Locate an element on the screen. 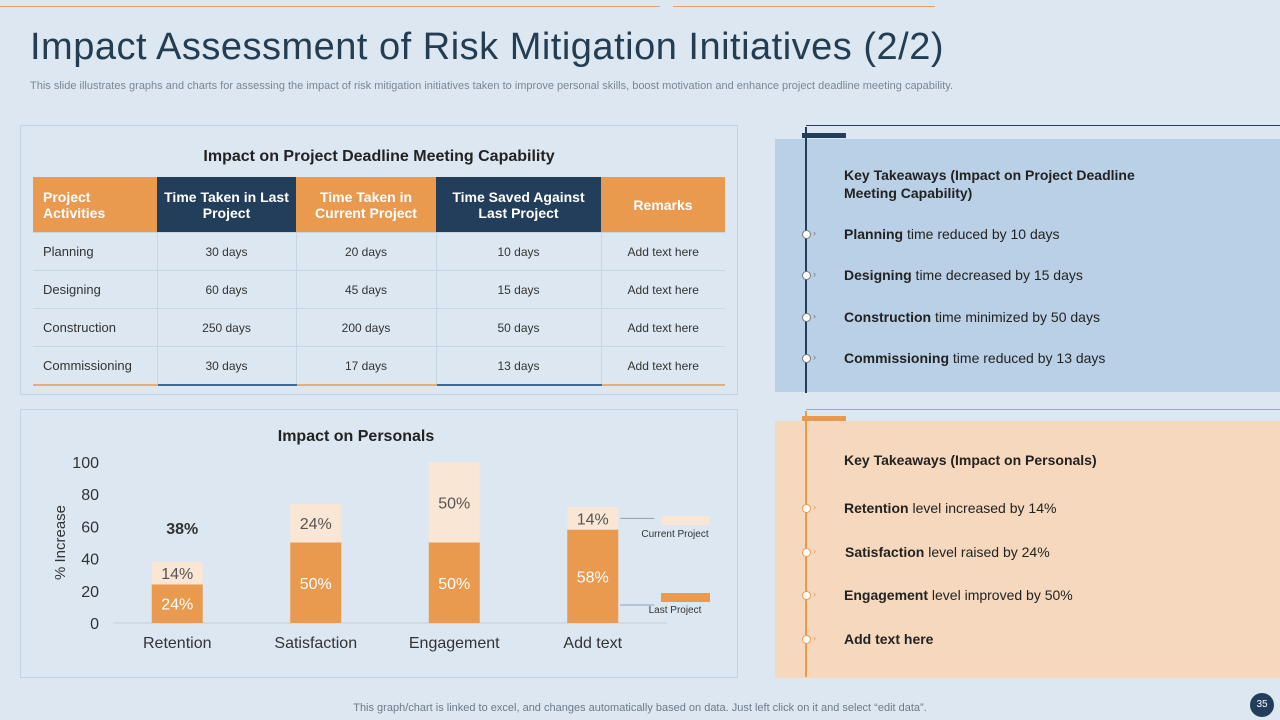 The width and height of the screenshot is (1280, 720). data-label-last-project: 58% is located at coordinates (593, 577).